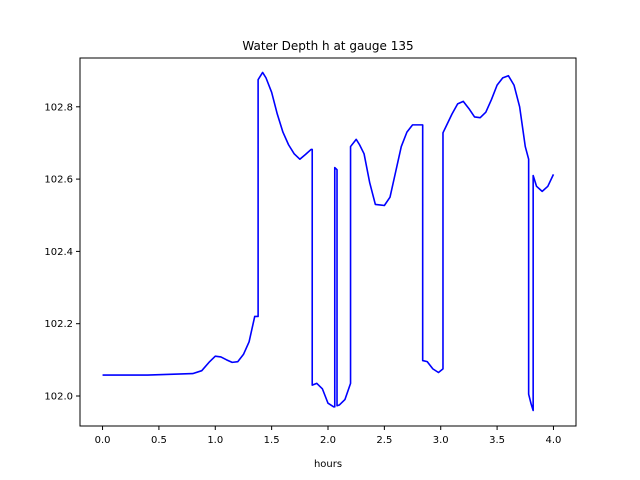 The height and width of the screenshot is (480, 640). Describe the element at coordinates (58, 324) in the screenshot. I see `y-tick-label: 102.2` at that location.